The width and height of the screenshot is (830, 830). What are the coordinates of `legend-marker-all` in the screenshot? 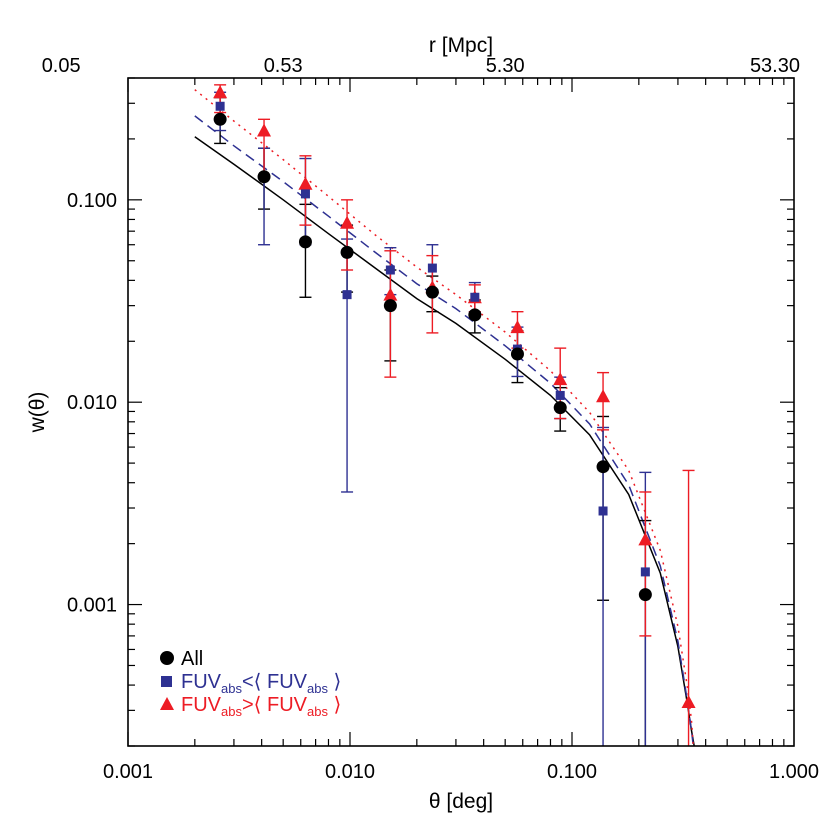 It's located at (167, 658).